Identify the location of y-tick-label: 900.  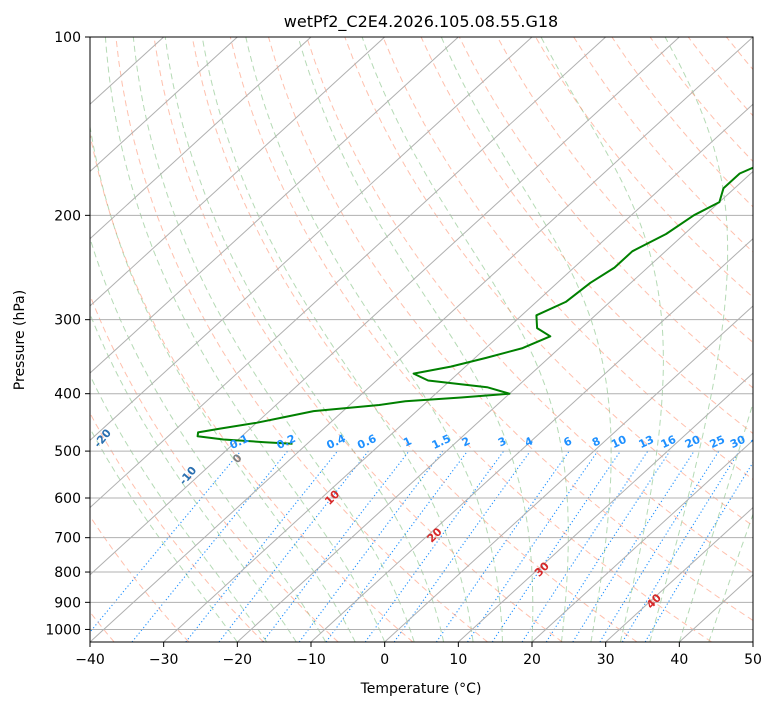
(67, 603).